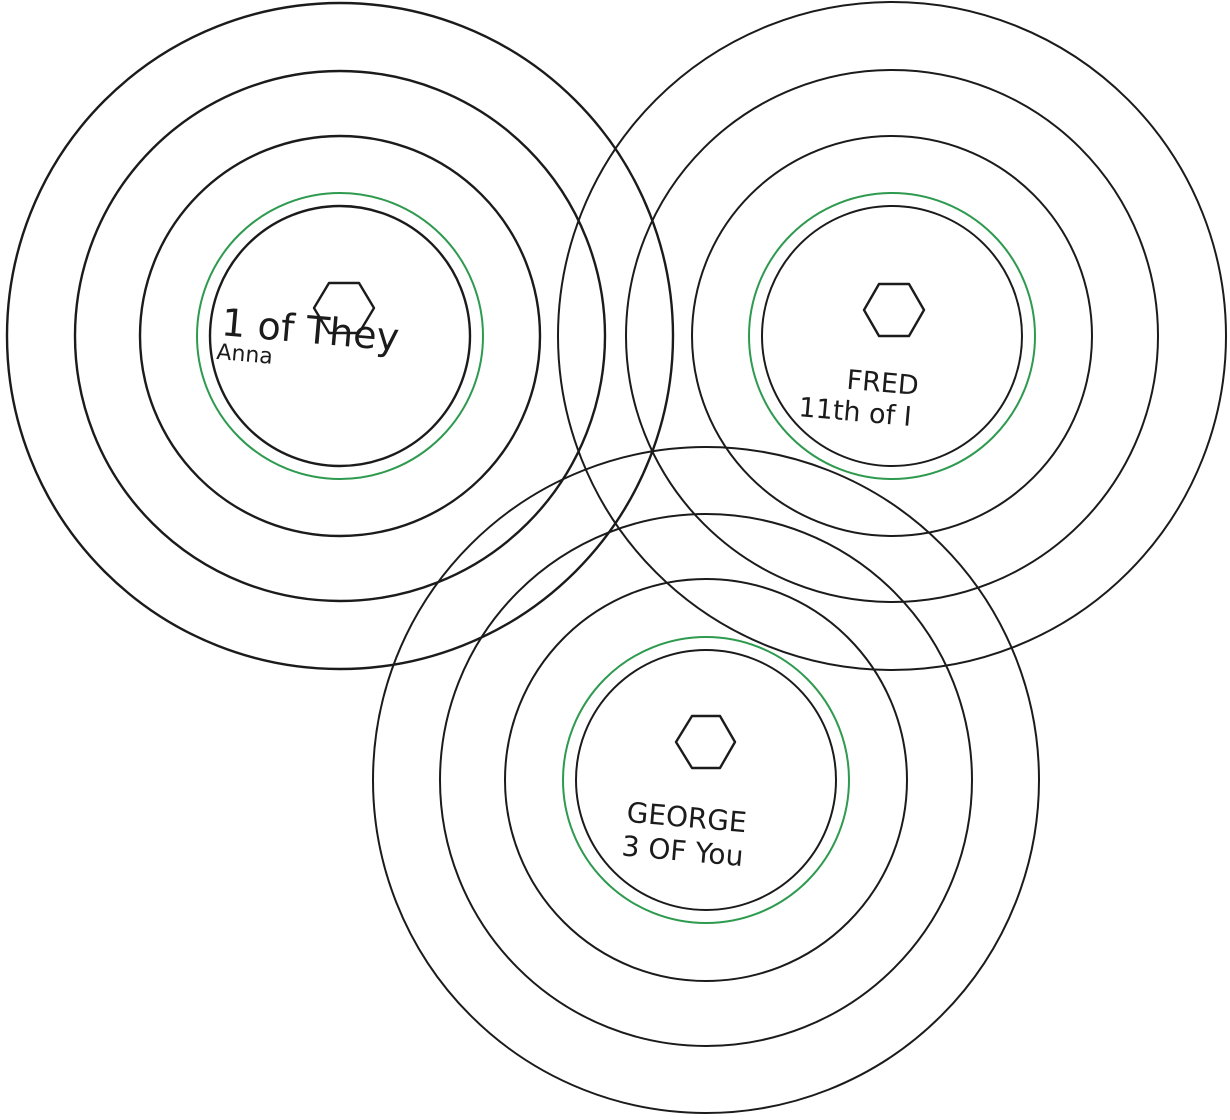  What do you see at coordinates (244, 355) in the screenshot?
I see `disc-anna-name: Anna` at bounding box center [244, 355].